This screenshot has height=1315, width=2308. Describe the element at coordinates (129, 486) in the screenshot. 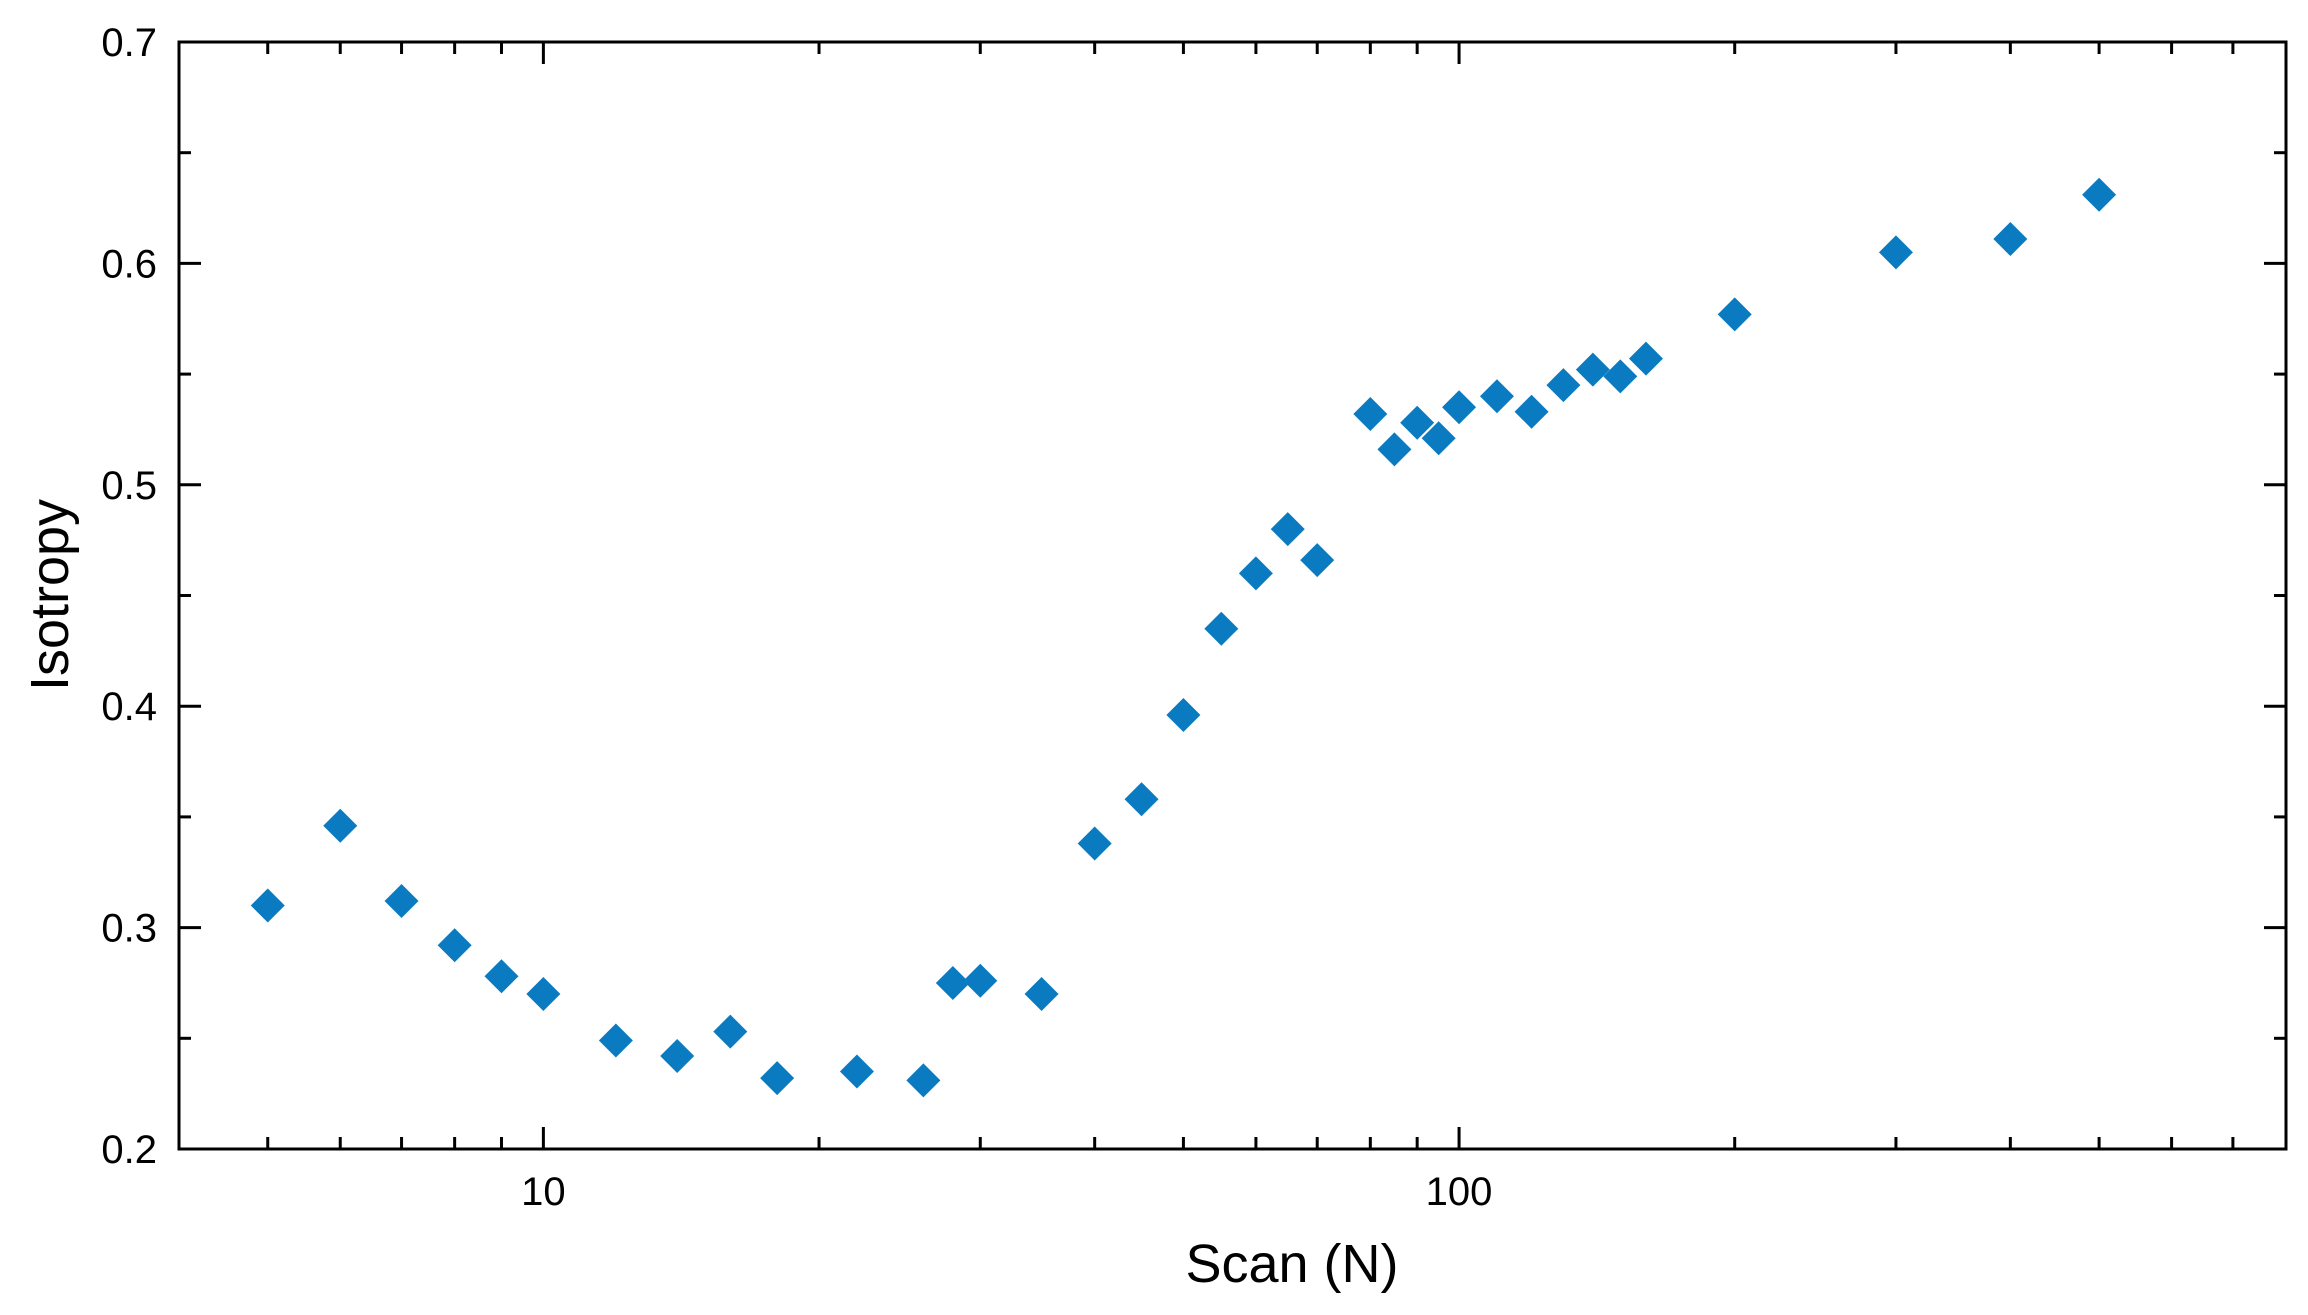

I see `y-tick-label: 0.5` at that location.